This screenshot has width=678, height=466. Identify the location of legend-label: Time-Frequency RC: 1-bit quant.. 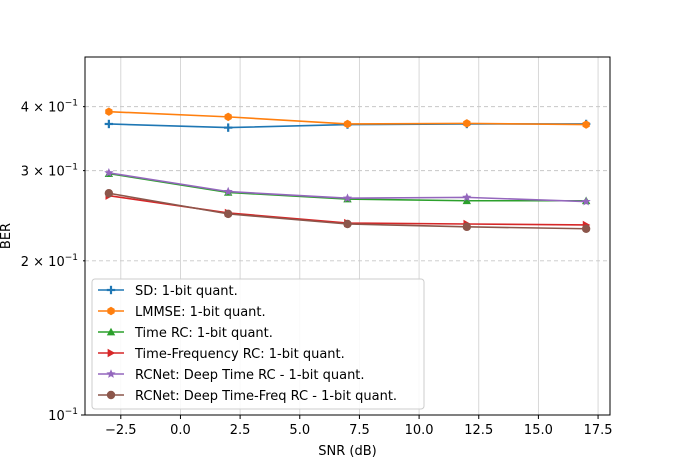
(239, 354).